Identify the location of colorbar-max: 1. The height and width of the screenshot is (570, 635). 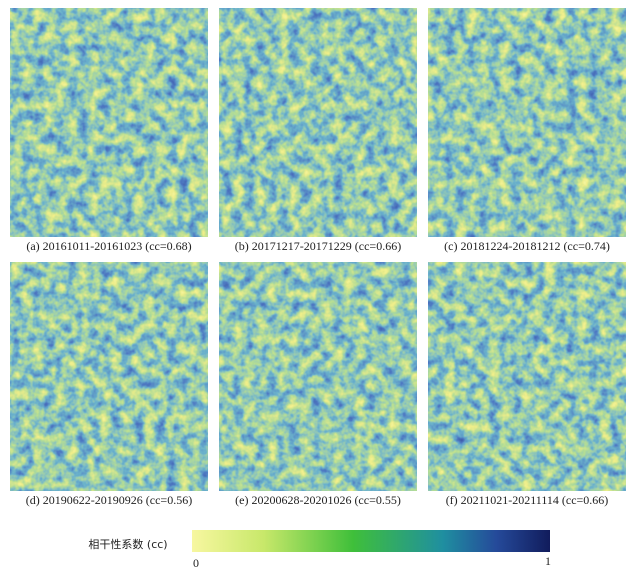
(548, 561).